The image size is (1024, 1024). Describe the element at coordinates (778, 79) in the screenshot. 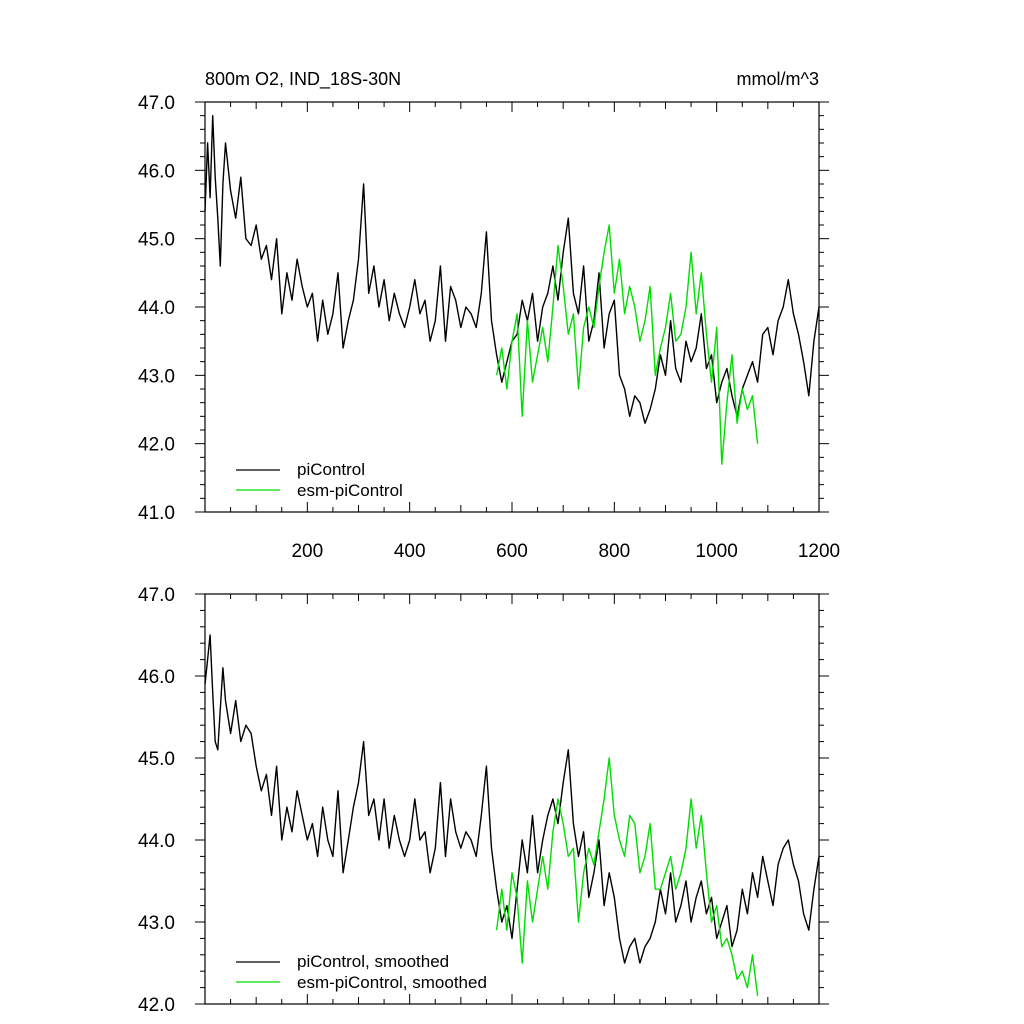

I see `top-chart-units: mmol/m^3` at that location.